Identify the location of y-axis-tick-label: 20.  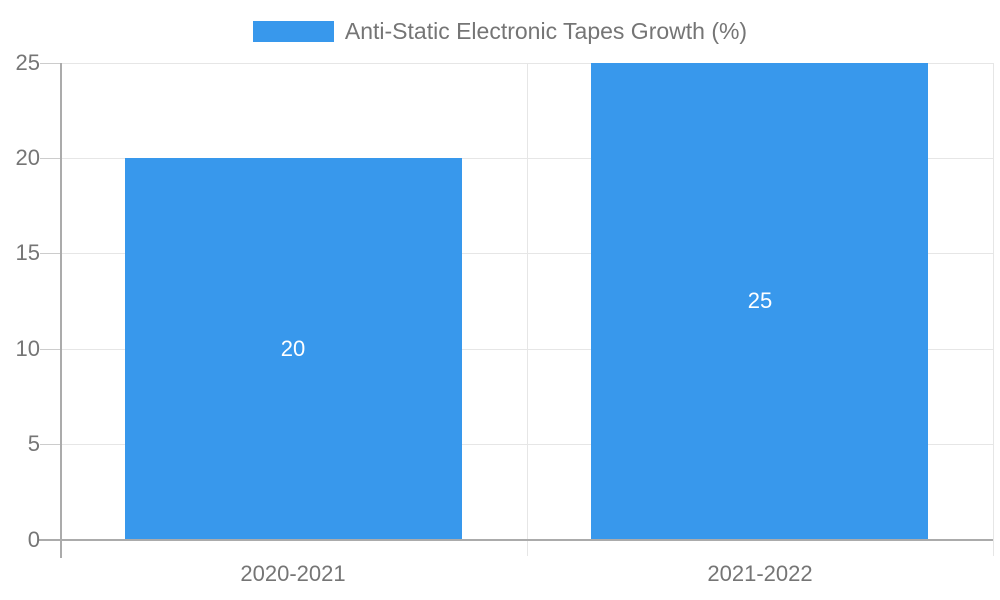
(27, 158).